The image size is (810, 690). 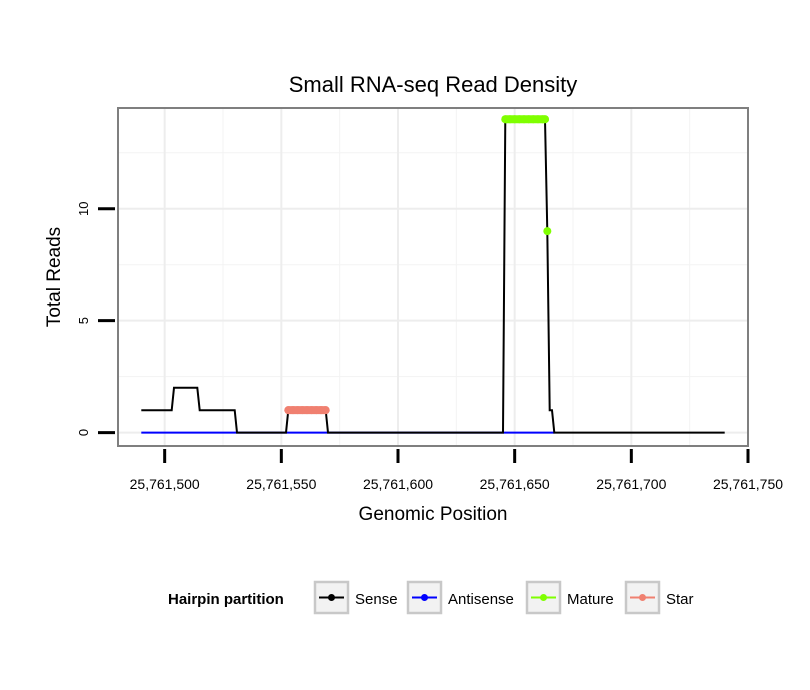 What do you see at coordinates (398, 484) in the screenshot?
I see `x-tick-label: 25,761,600` at bounding box center [398, 484].